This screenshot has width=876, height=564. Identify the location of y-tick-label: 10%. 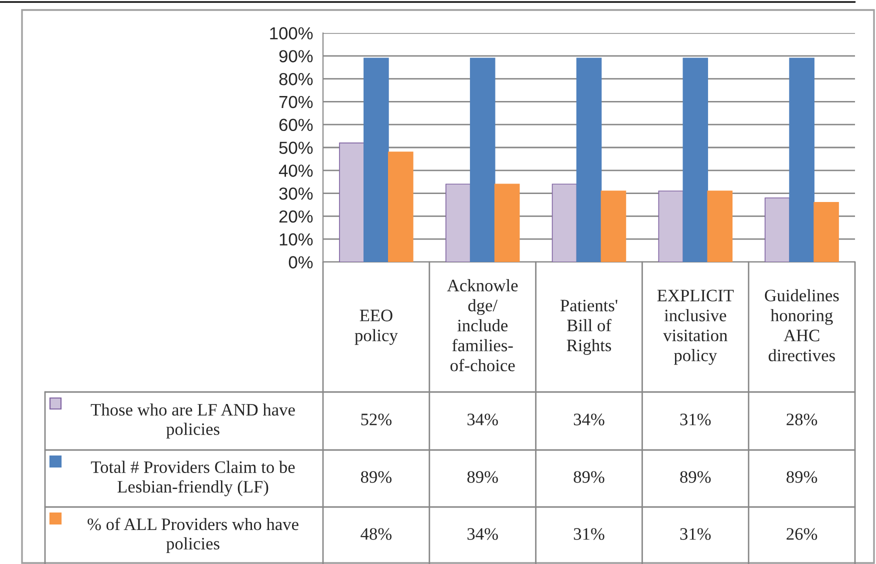
(296, 239).